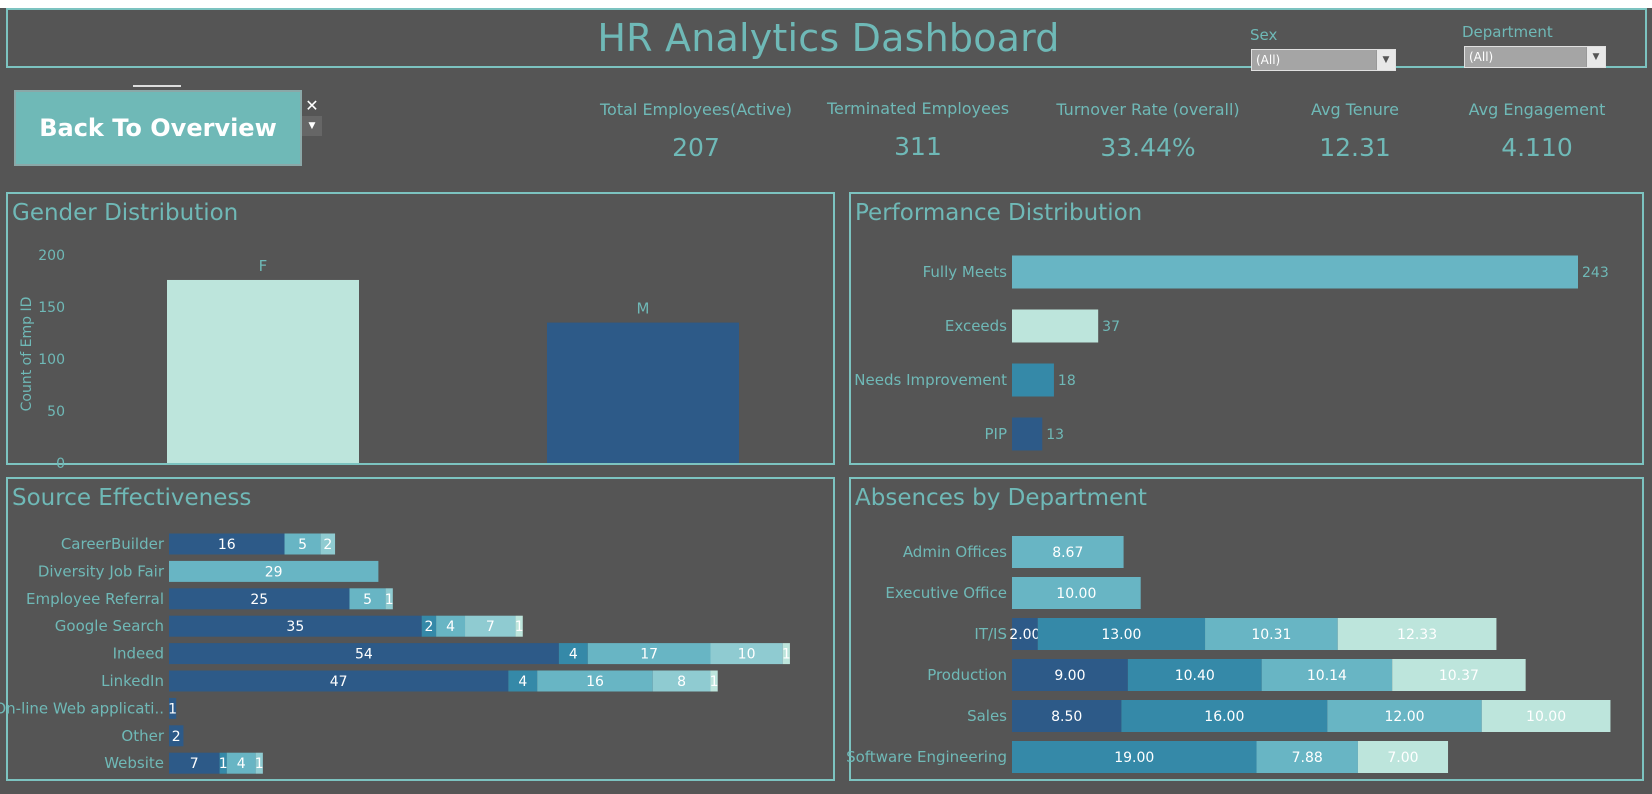 This screenshot has width=1652, height=794. What do you see at coordinates (976, 326) in the screenshot?
I see `category-label: Exceeds` at bounding box center [976, 326].